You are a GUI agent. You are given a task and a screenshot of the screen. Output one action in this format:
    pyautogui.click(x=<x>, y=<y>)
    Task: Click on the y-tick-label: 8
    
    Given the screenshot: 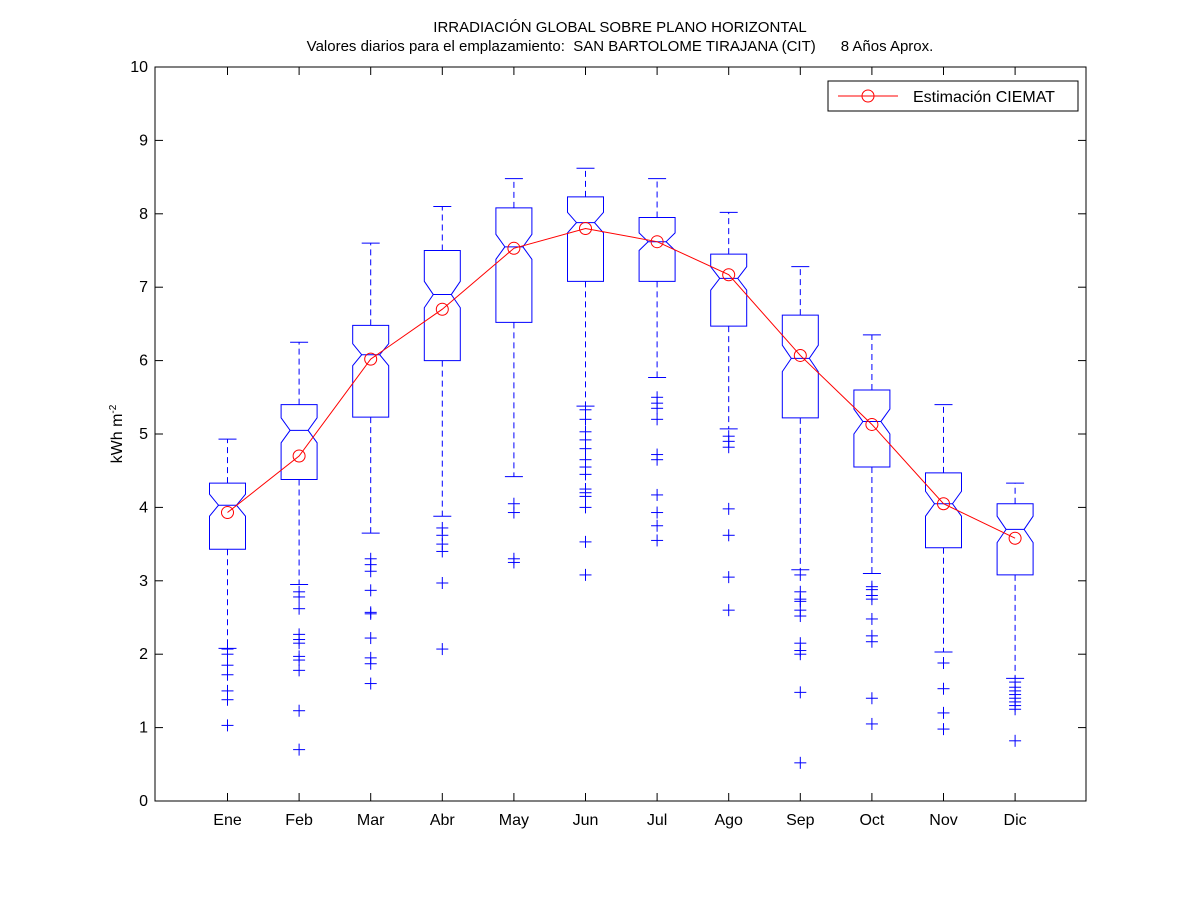 What is the action you would take?
    pyautogui.click(x=143, y=214)
    